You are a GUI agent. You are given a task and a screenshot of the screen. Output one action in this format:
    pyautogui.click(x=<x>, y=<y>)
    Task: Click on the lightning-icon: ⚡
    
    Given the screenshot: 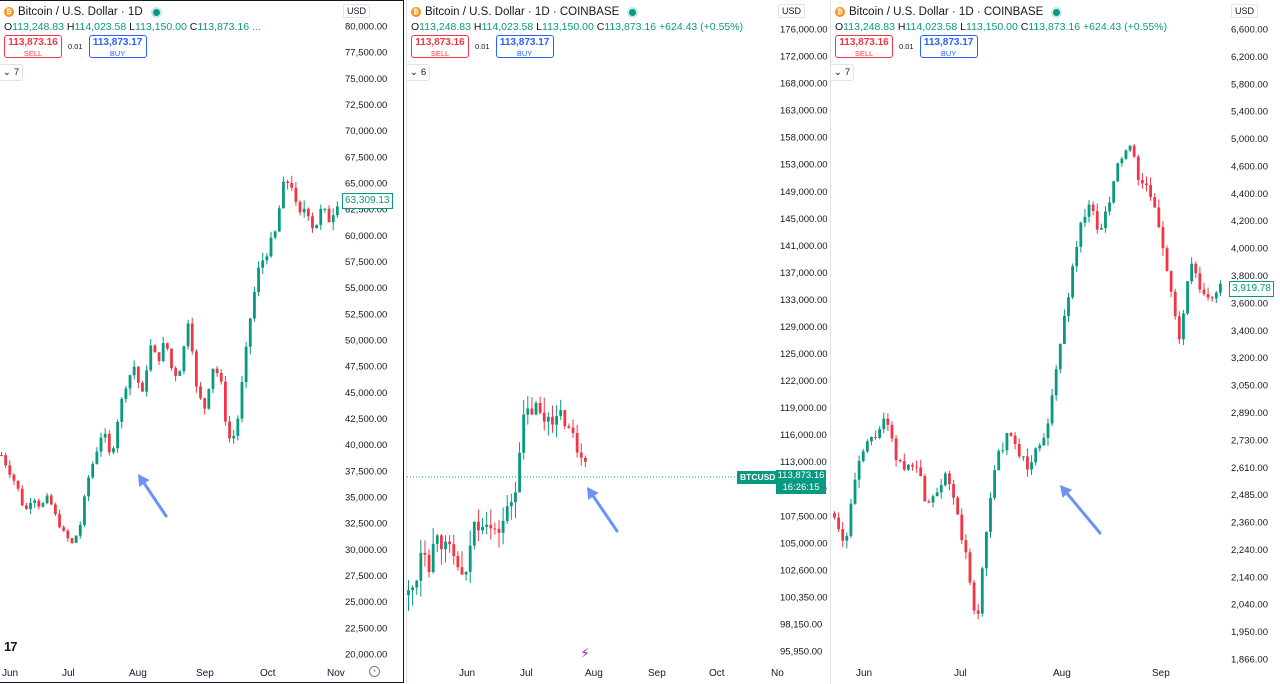 What is the action you would take?
    pyautogui.click(x=585, y=652)
    